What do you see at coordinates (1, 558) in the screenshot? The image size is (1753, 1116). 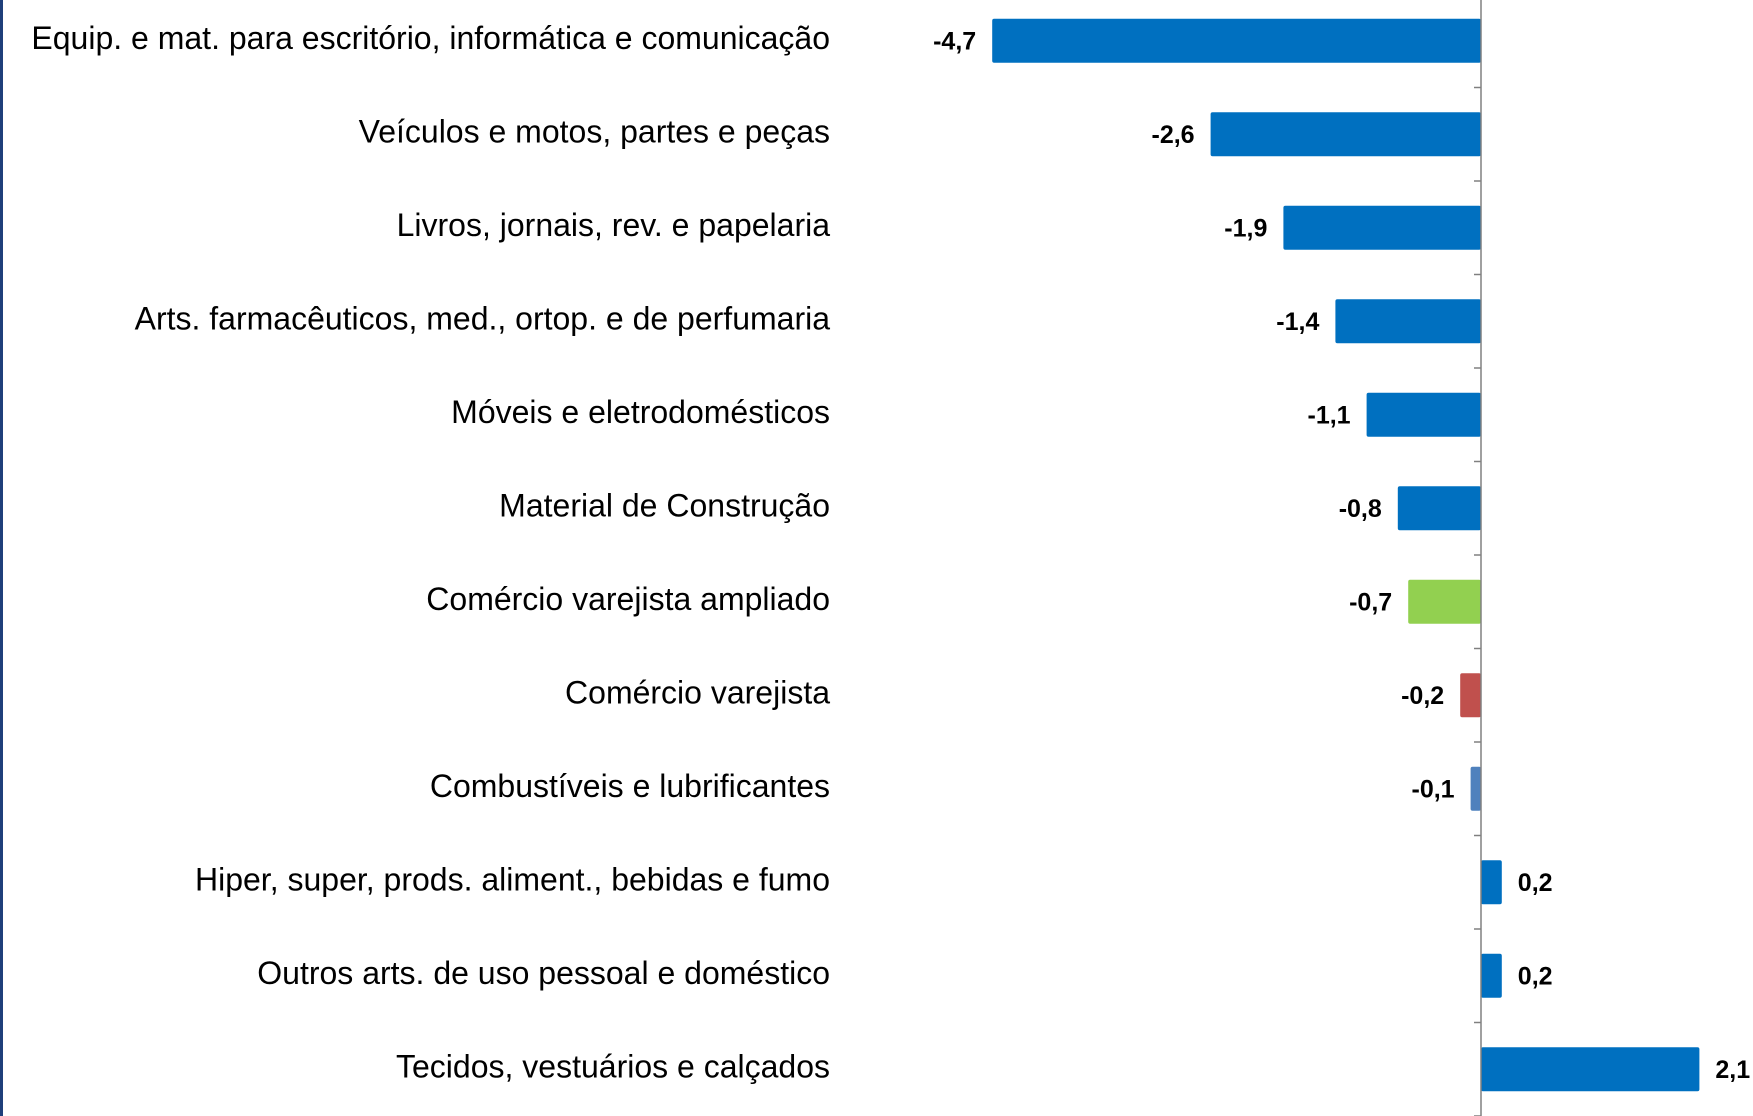 I see `left-border` at bounding box center [1, 558].